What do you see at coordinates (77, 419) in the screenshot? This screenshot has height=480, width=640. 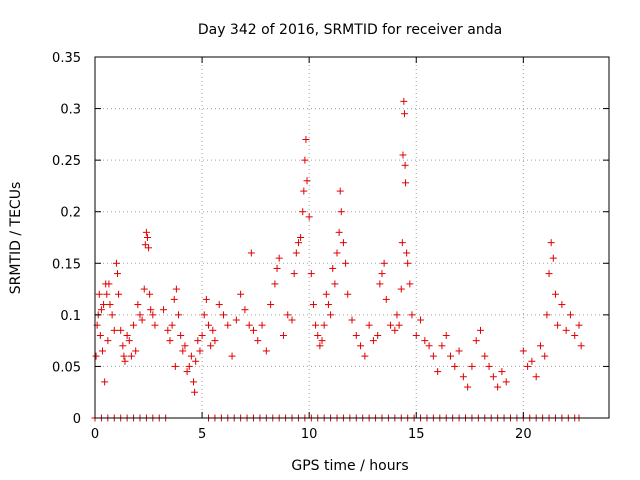 I see `y-tick-label: 0` at bounding box center [77, 419].